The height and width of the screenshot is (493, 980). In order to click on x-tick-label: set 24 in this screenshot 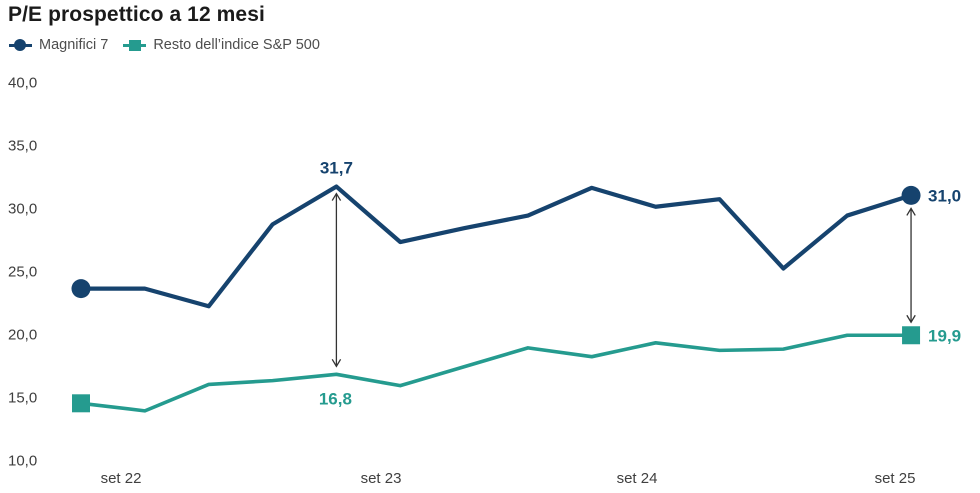, I will do `click(637, 478)`.